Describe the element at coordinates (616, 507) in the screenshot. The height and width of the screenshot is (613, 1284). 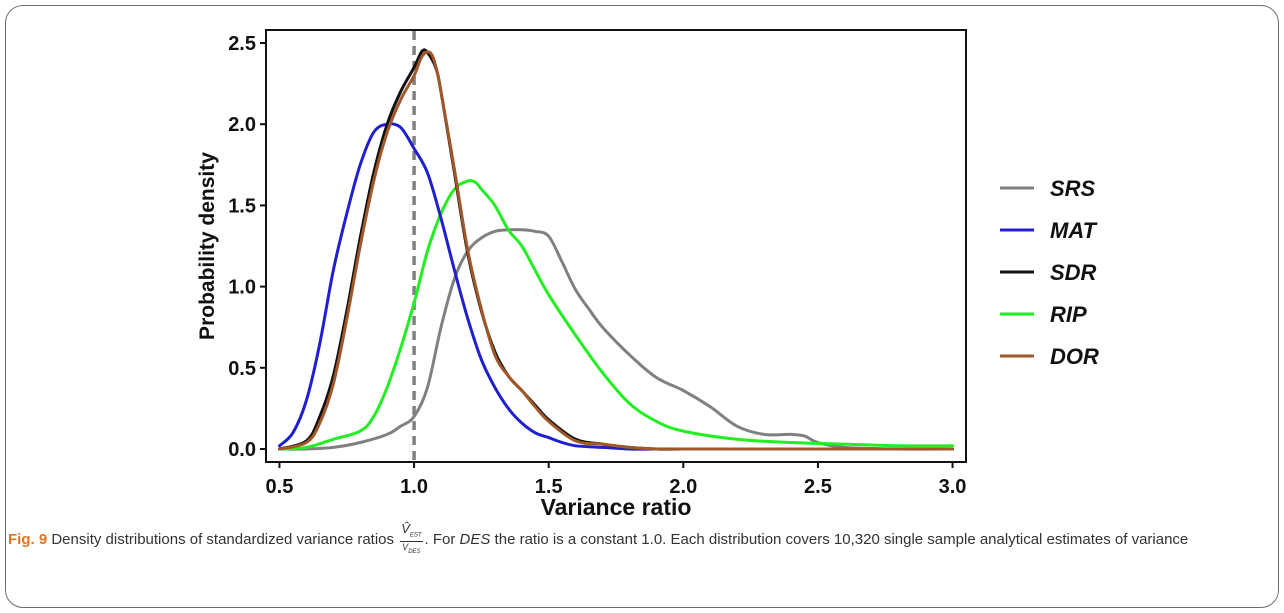
I see `x-axis-label: Variance ratio` at that location.